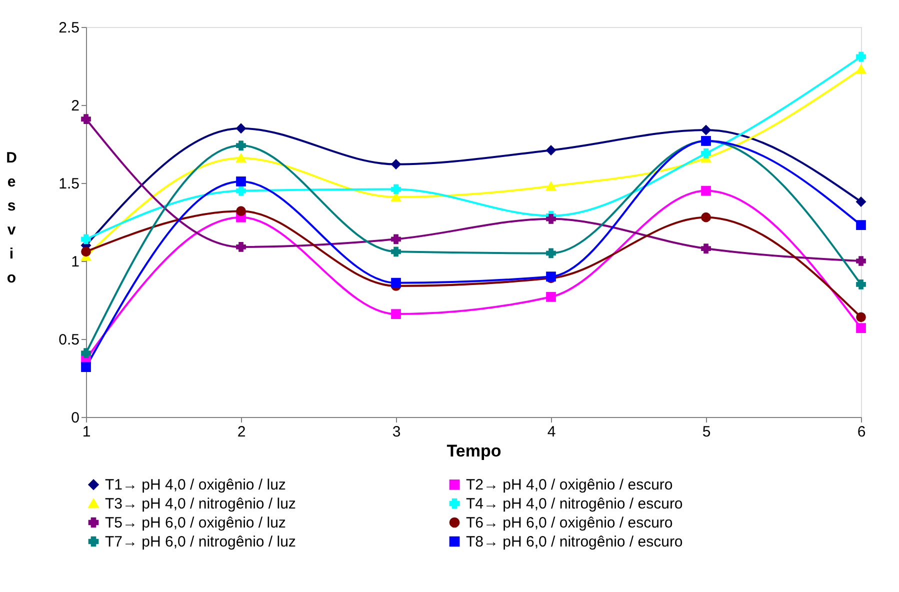 Image resolution: width=899 pixels, height=592 pixels. I want to click on legend-label: T5→ pH 6,0 / oxigênio / luz, so click(195, 523).